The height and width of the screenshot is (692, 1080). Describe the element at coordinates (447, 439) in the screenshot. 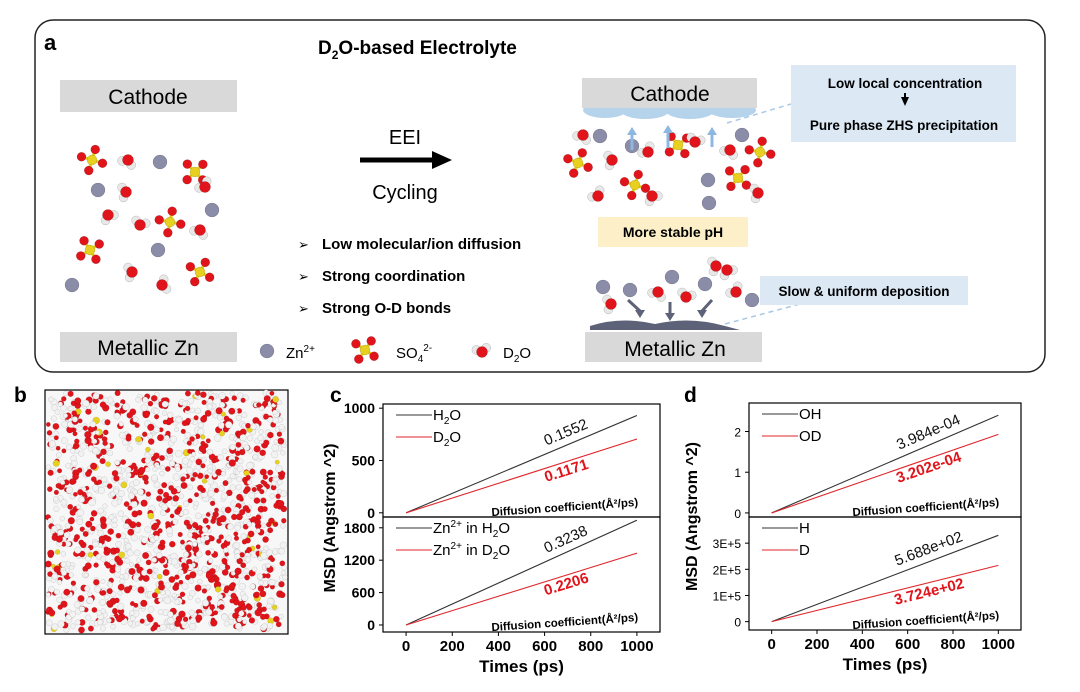

I see `legend-label: D2O` at that location.